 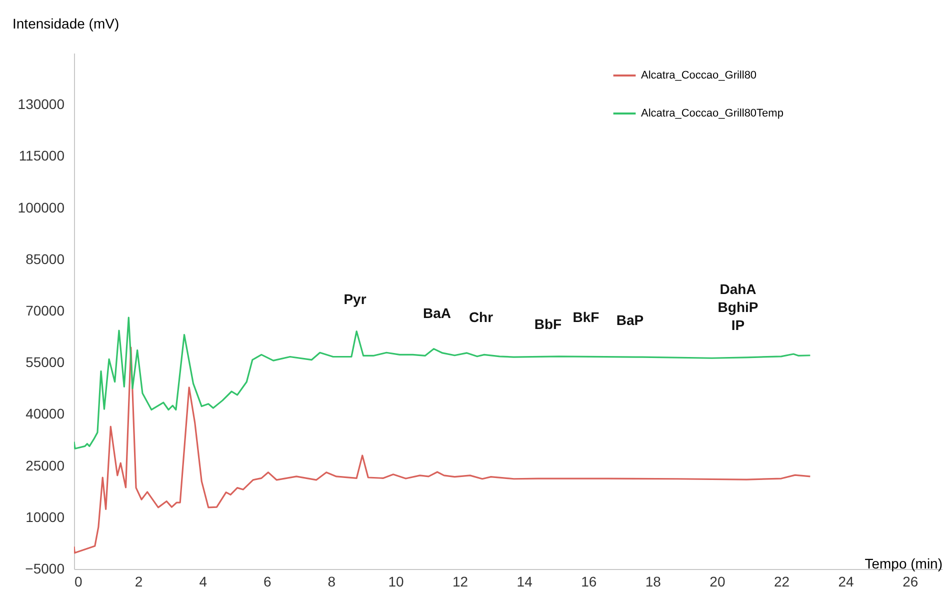 What do you see at coordinates (738, 325) in the screenshot?
I see `annotation: IP` at bounding box center [738, 325].